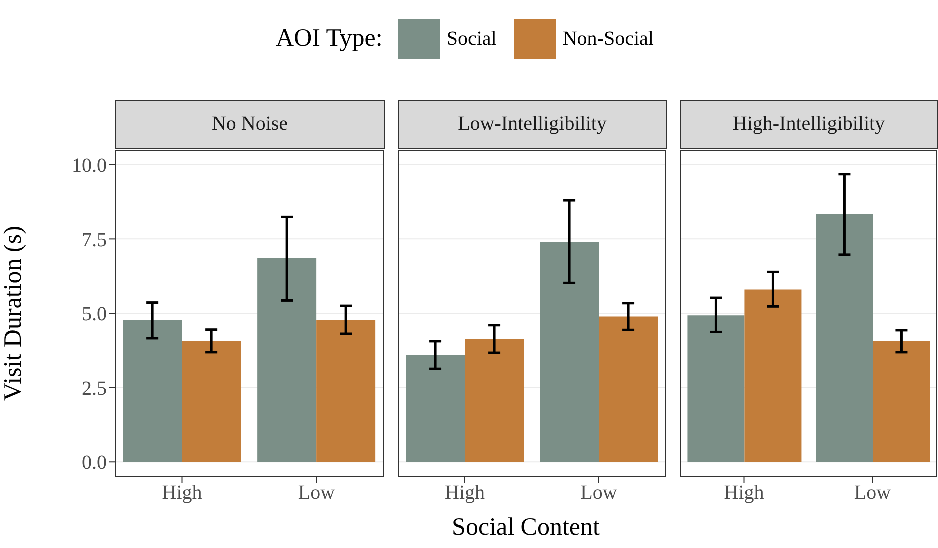 The height and width of the screenshot is (548, 938). I want to click on x-axis-title: Social Content, so click(526, 528).